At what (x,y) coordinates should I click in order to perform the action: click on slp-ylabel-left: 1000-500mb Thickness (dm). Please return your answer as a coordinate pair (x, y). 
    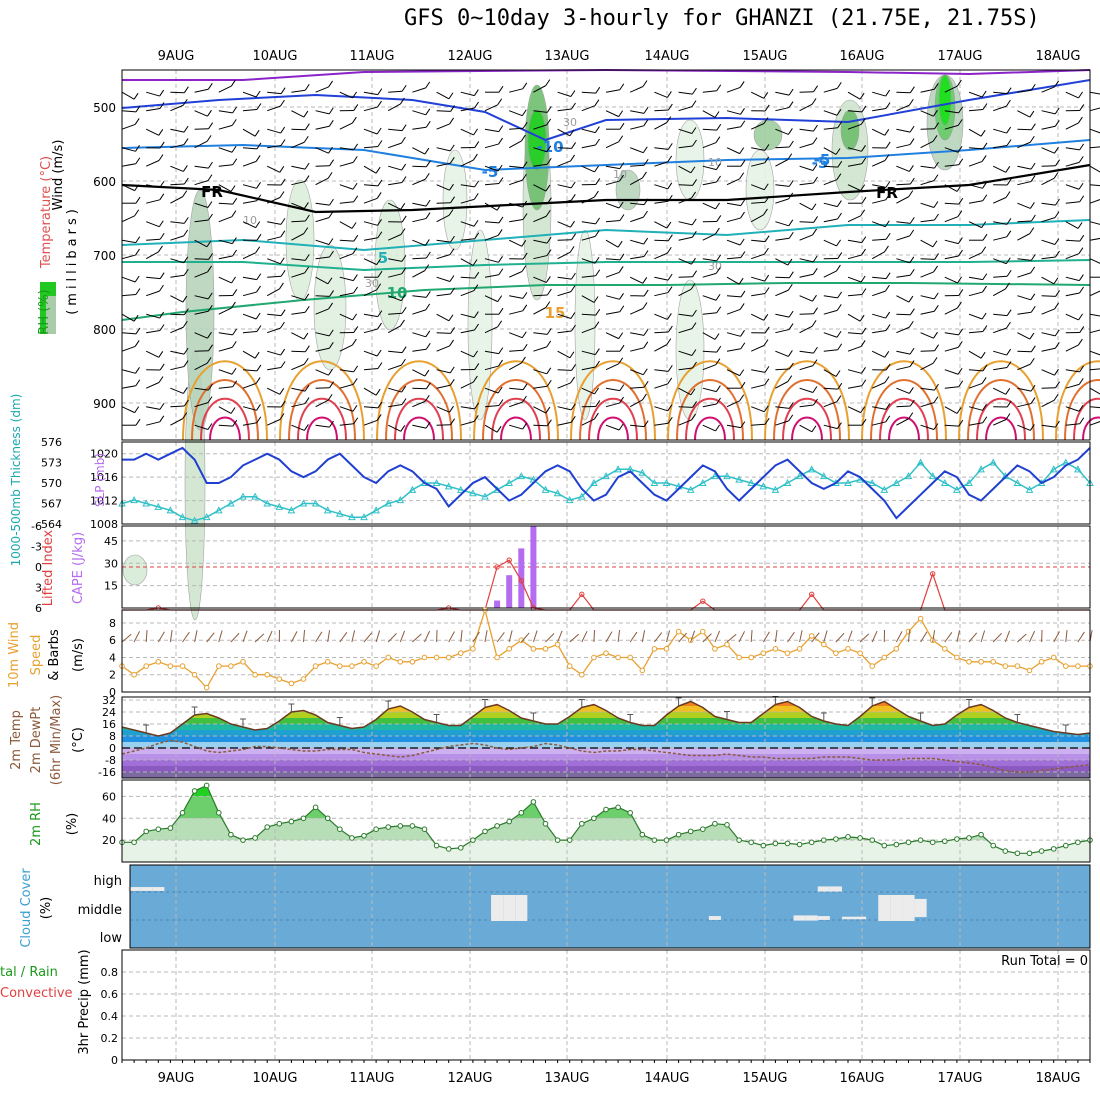
    Looking at the image, I should click on (16, 480).